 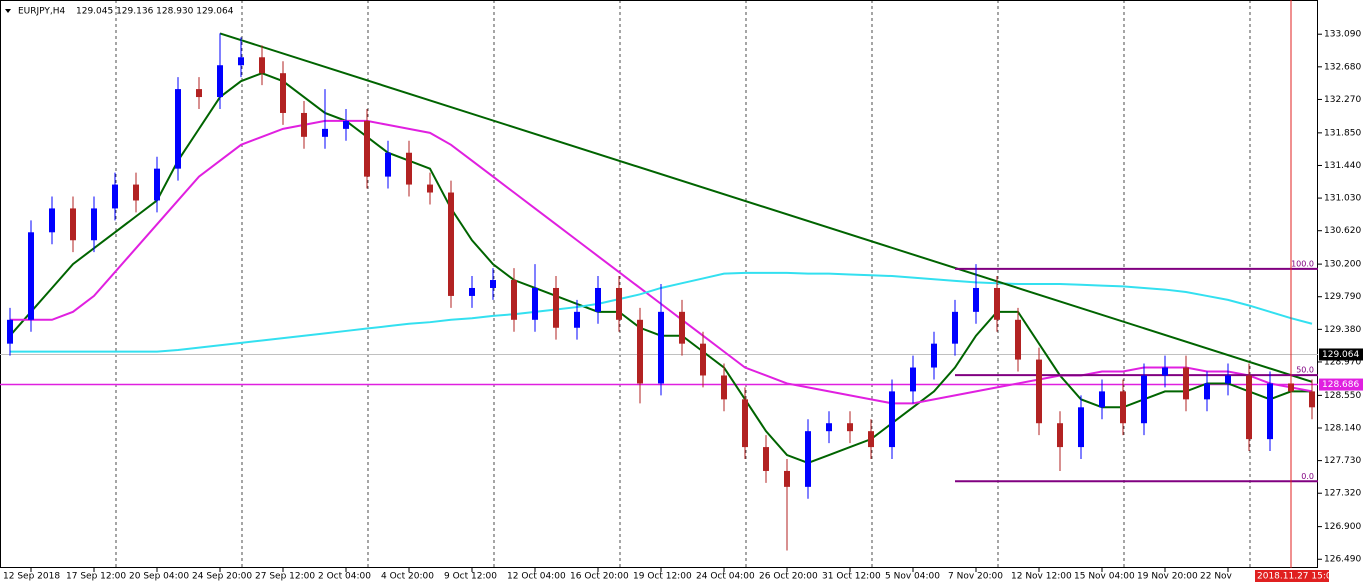 I want to click on price-label: 129.064, so click(x=1340, y=355).